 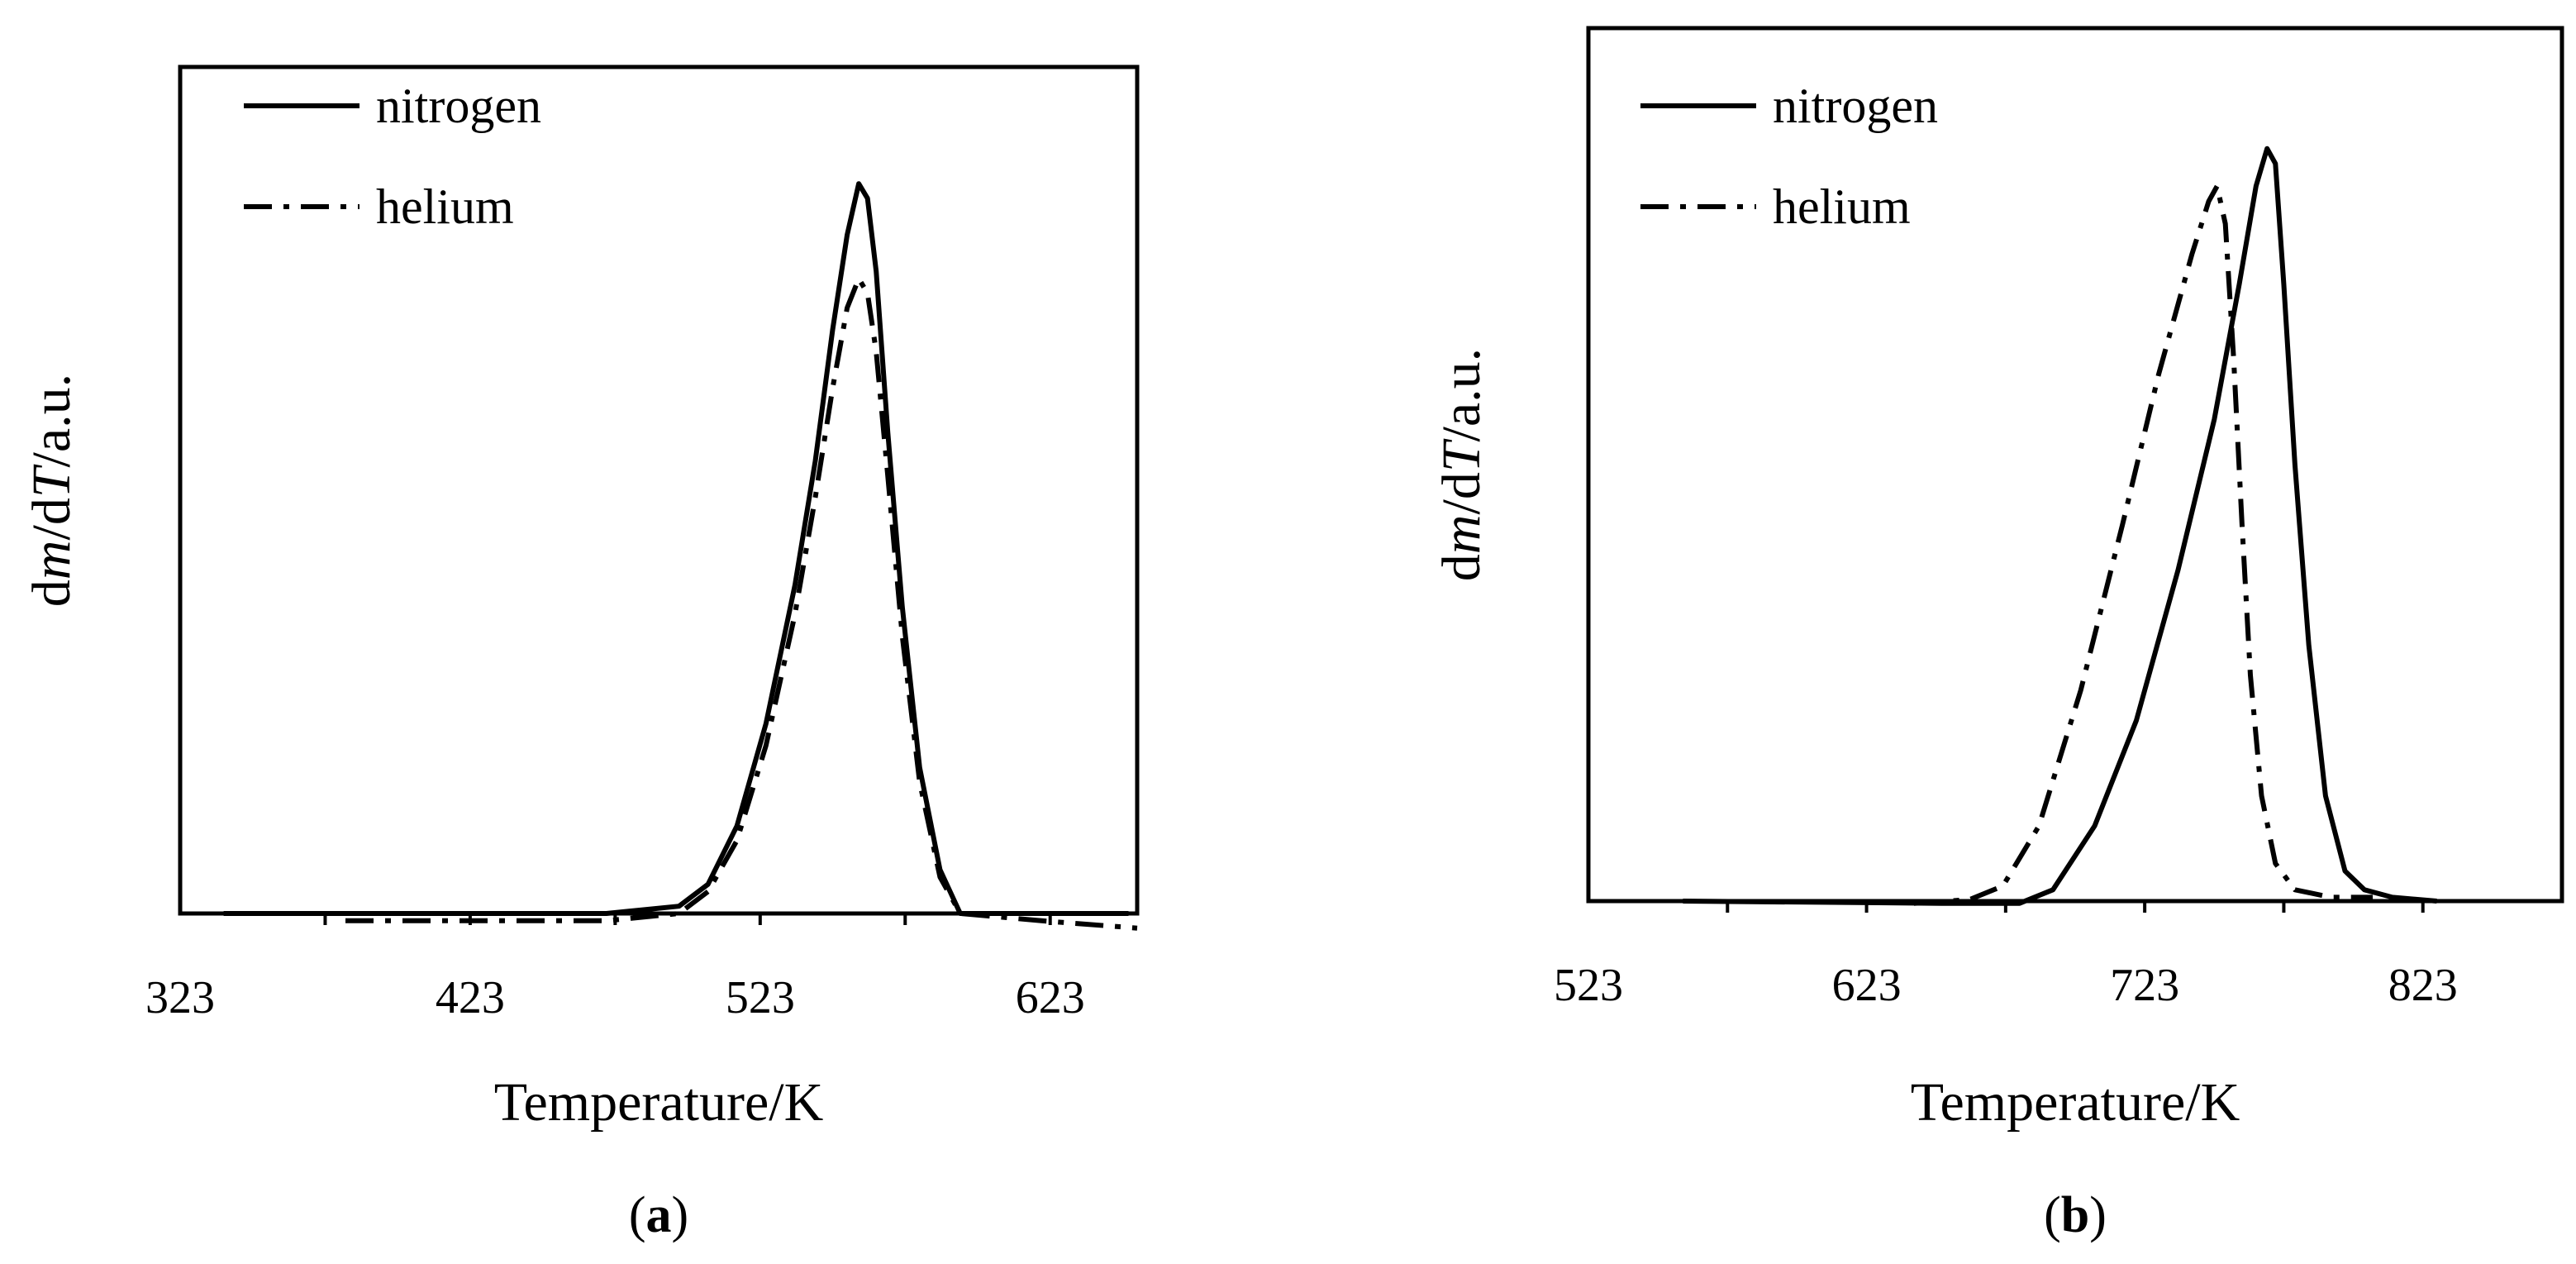 I want to click on x-tick-label: 823, so click(x=2423, y=985).